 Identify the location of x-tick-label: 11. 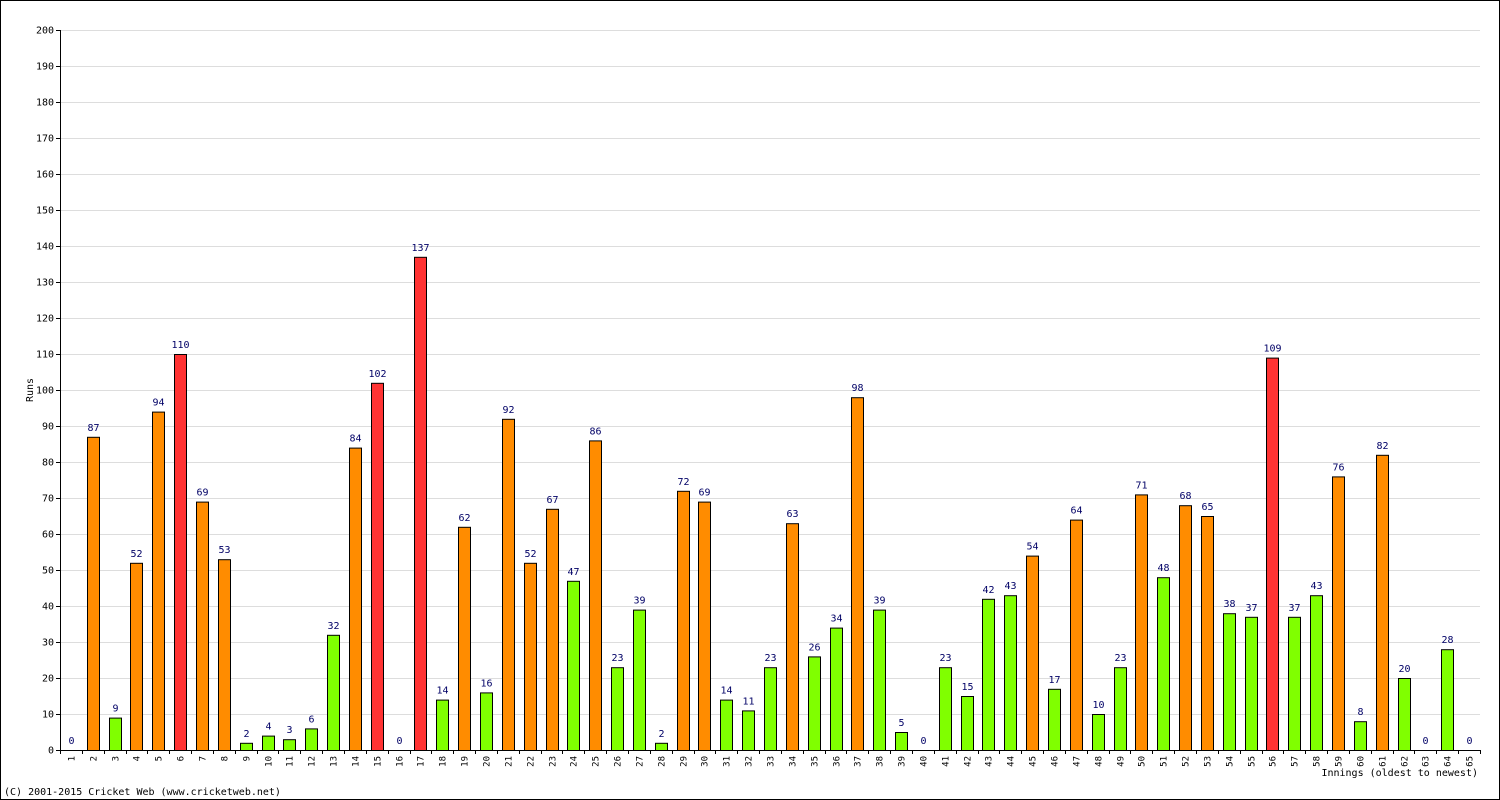
(291, 761).